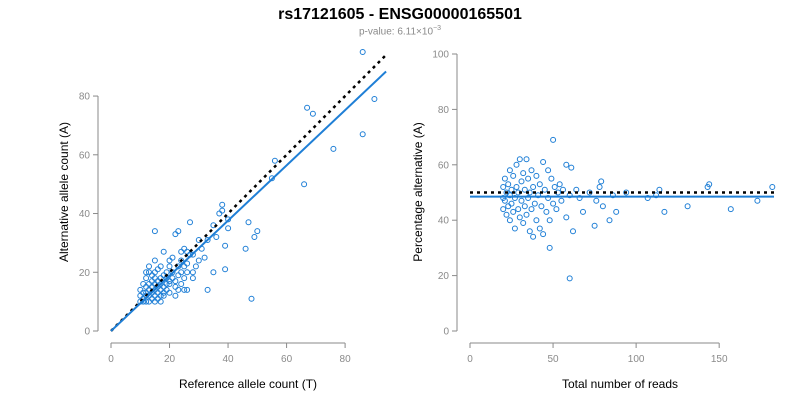 Image resolution: width=800 pixels, height=400 pixels. Describe the element at coordinates (446, 332) in the screenshot. I see `right-y-tick-label: 0` at that location.